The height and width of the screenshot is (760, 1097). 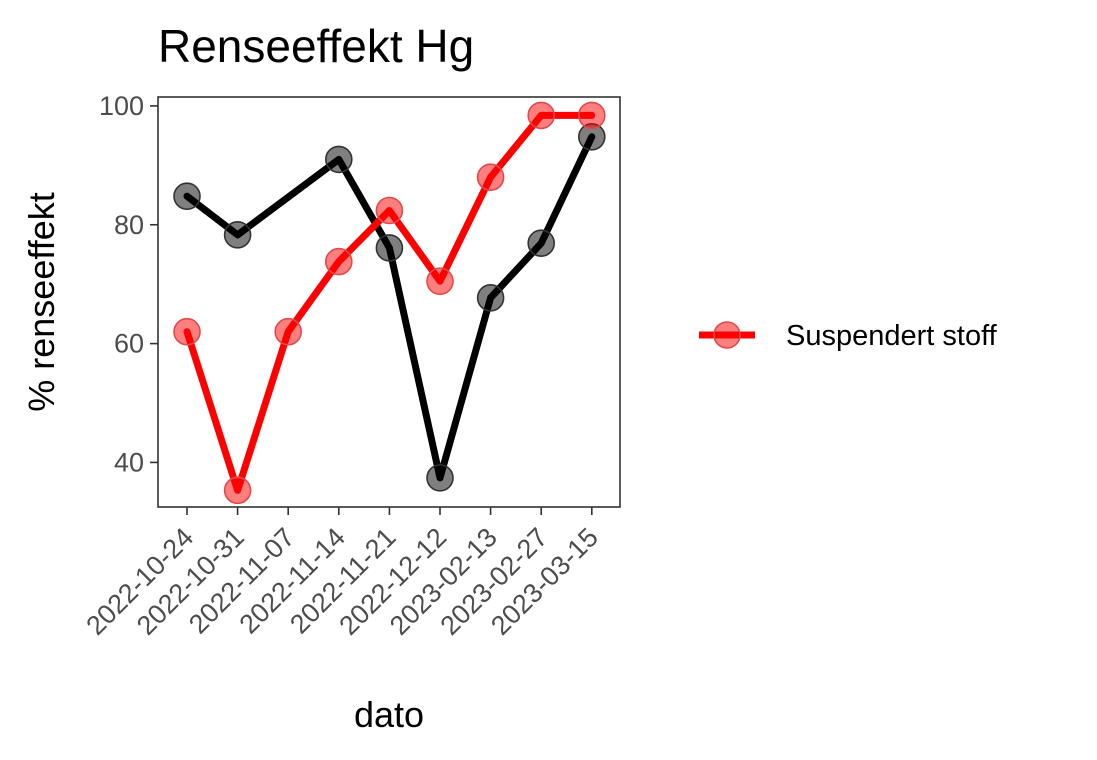 What do you see at coordinates (892, 336) in the screenshot?
I see `legend-label: Suspendert stoff` at bounding box center [892, 336].